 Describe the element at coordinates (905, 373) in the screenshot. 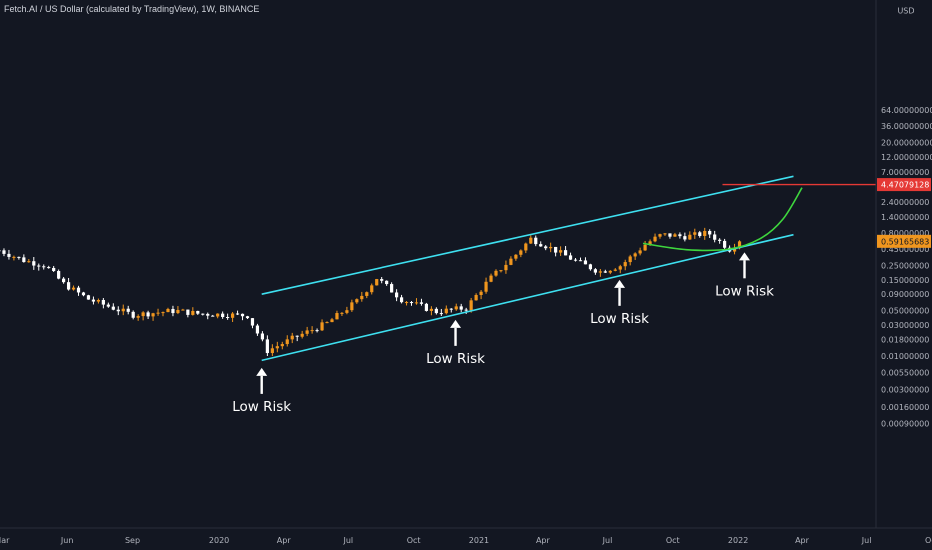

I see `price-tick-label: 0.00550000` at that location.